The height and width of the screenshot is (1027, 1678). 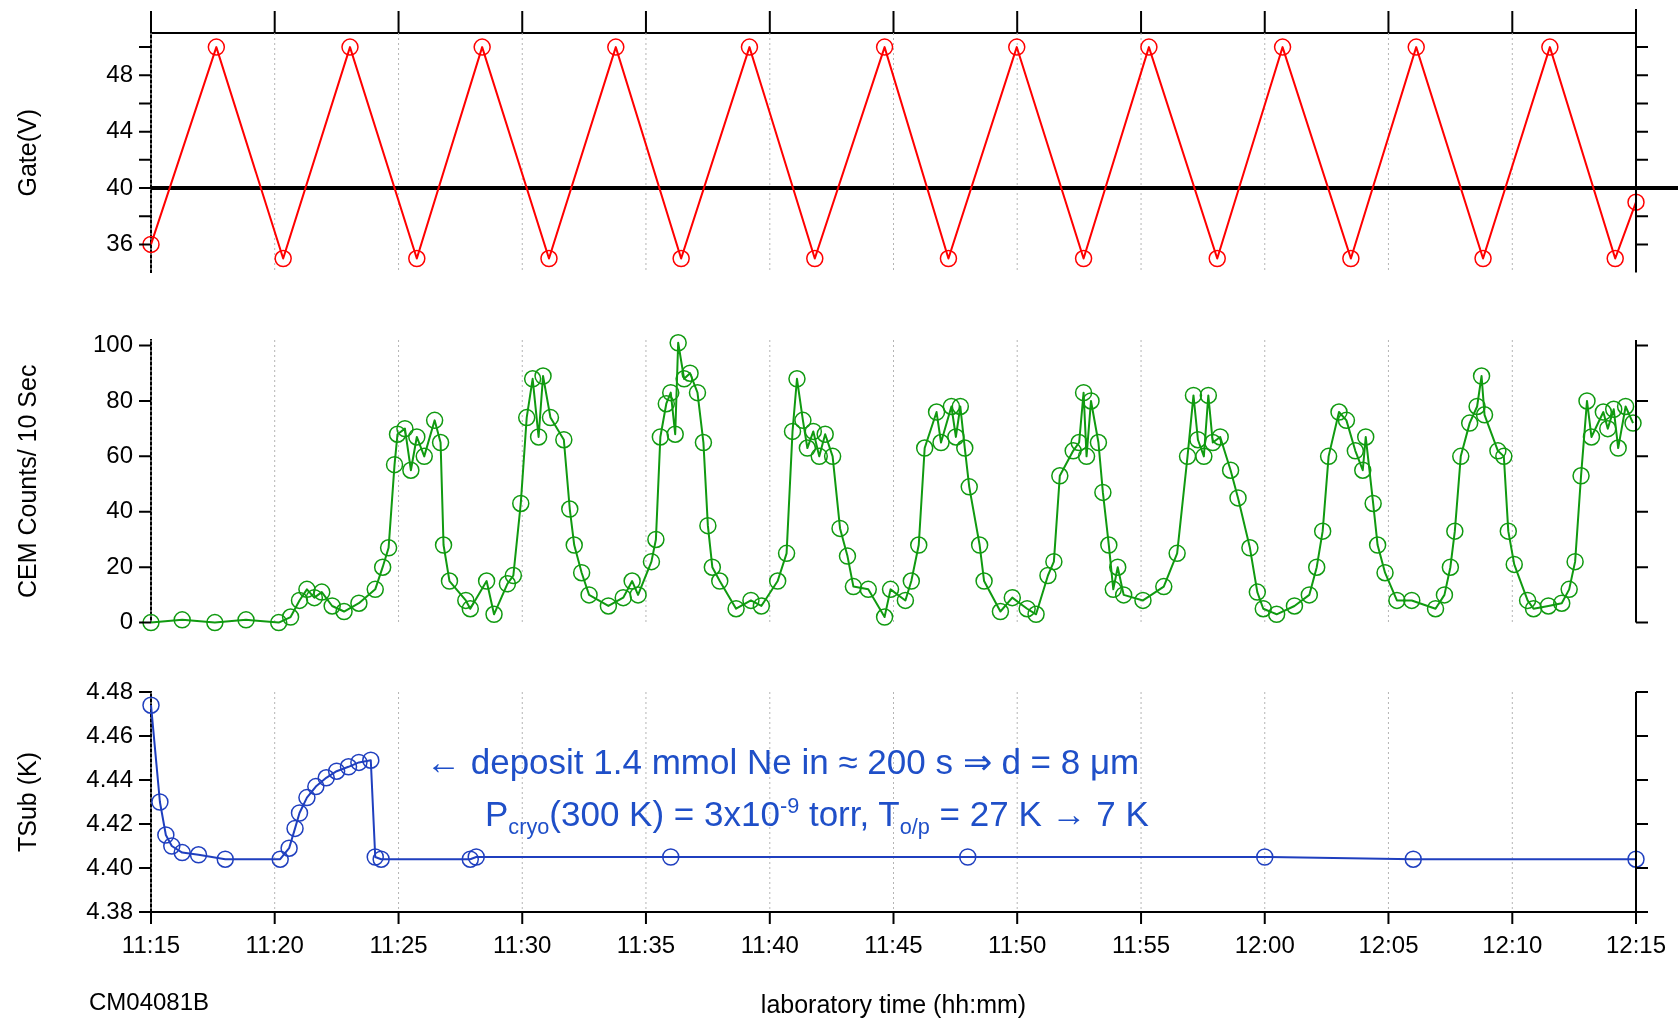 I want to click on annotation: P$_{cryo}$(300 K) = 3x10$^{-9}$ torr, T$_{o/p}$ = 27 K → 7 K, so click(x=817, y=816).